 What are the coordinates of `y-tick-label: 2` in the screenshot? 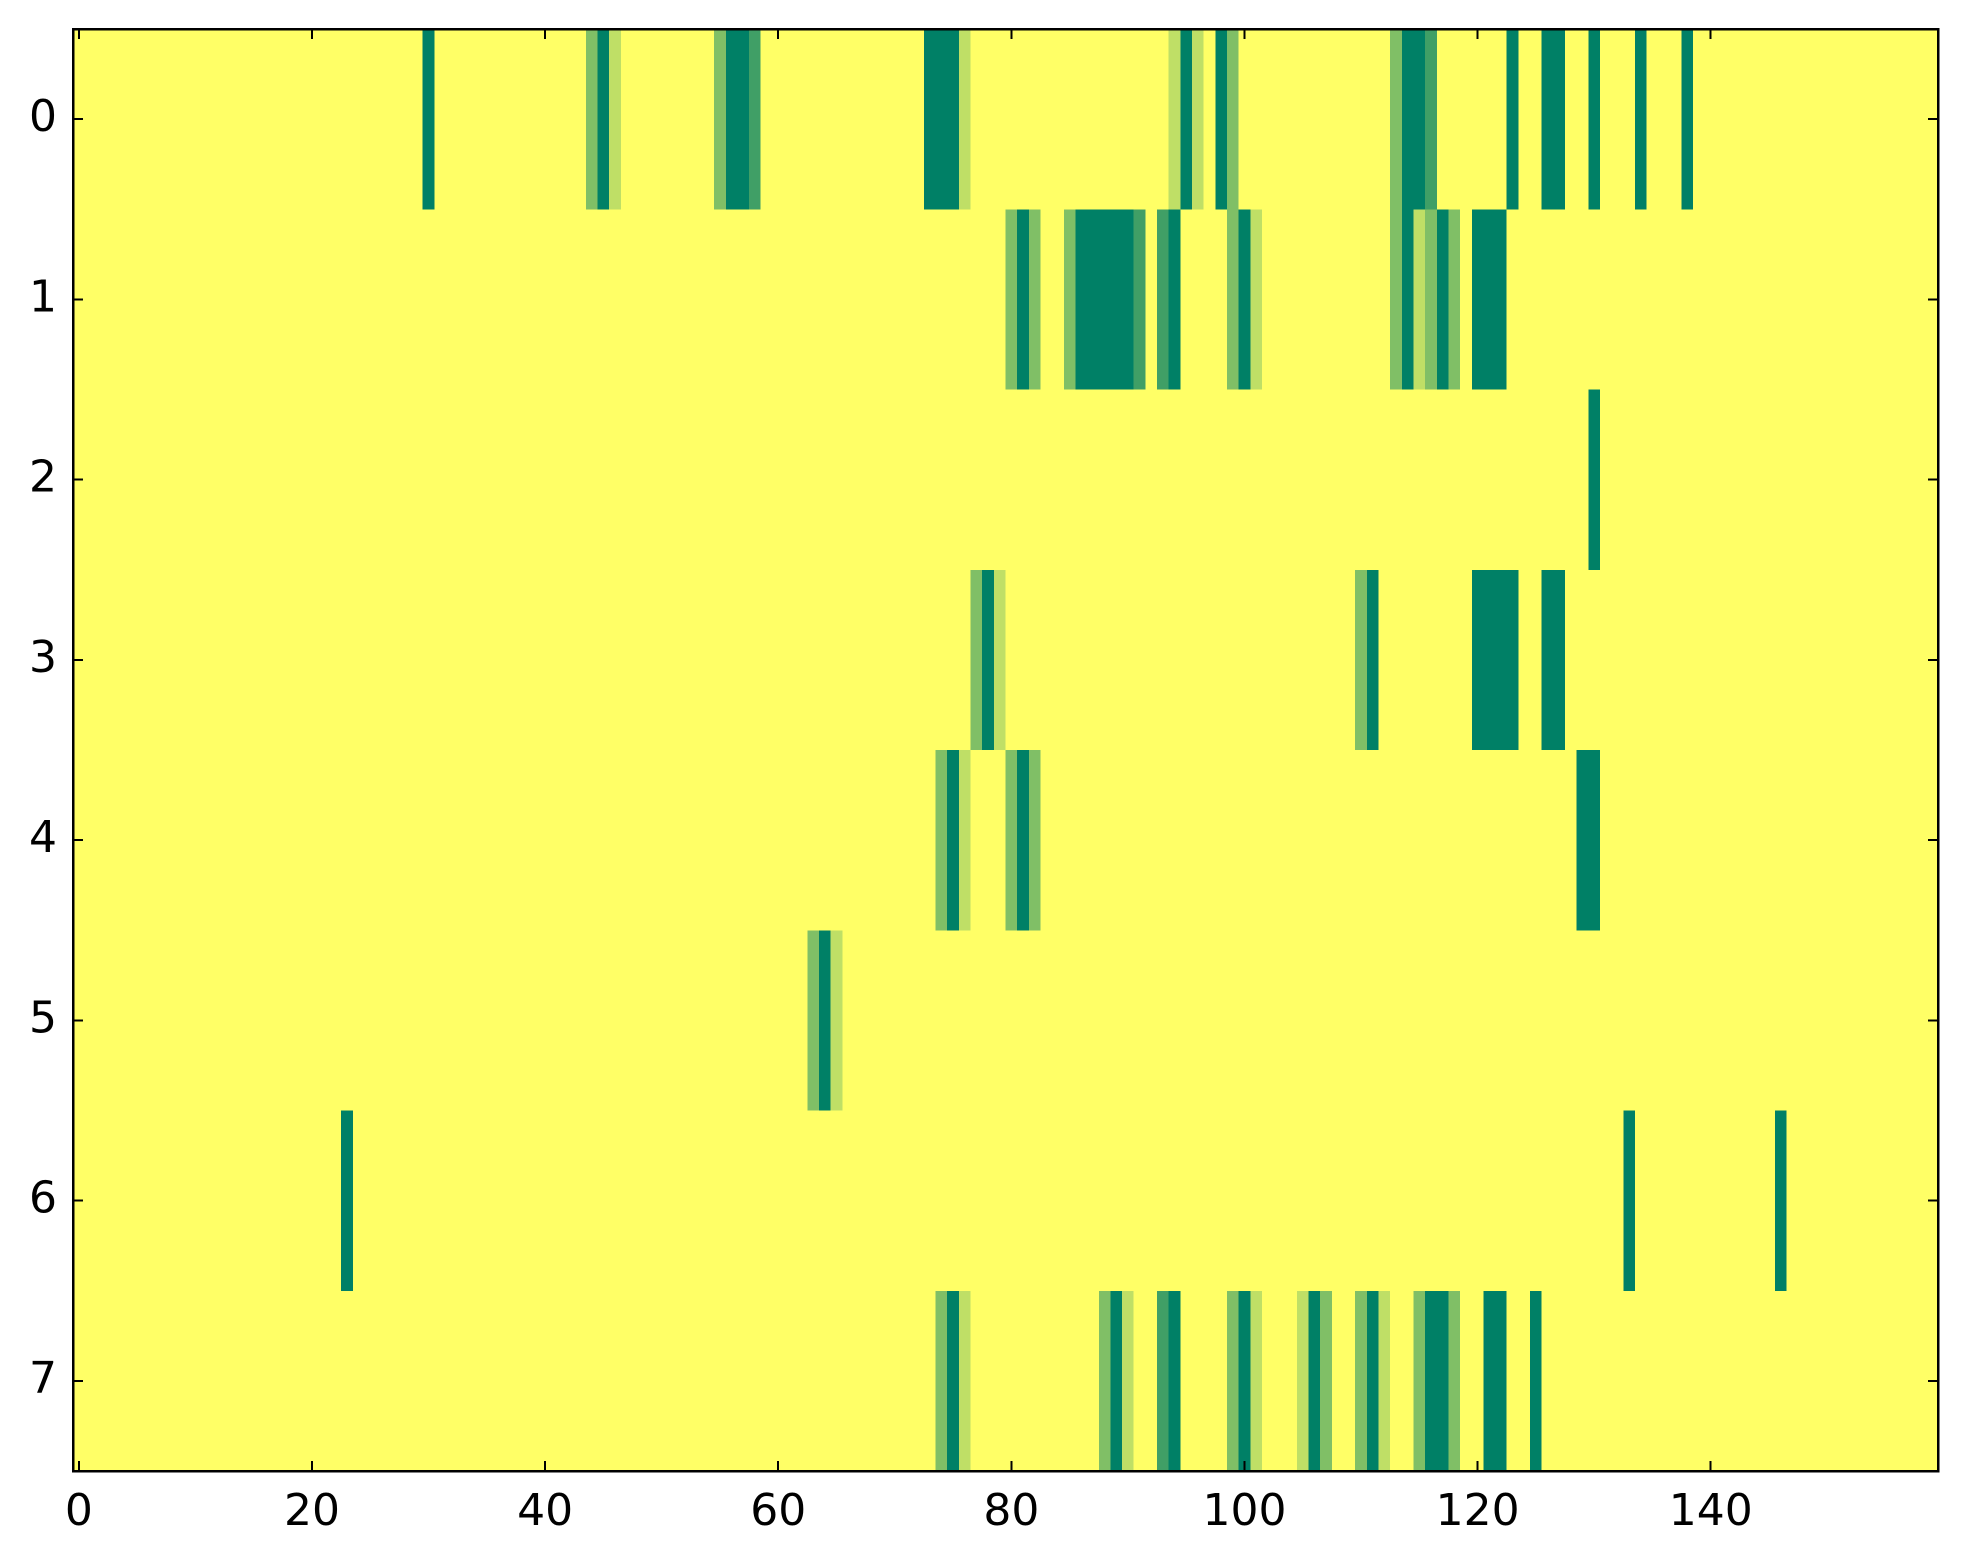 It's located at (43, 477).